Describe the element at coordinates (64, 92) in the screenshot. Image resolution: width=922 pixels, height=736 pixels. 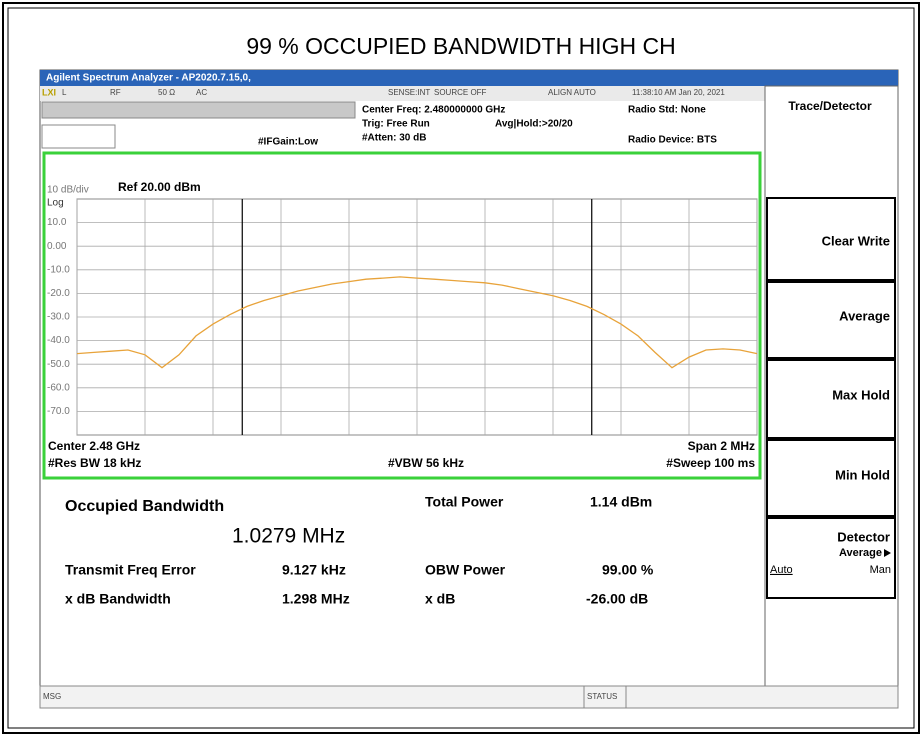
I see `status-item: L` at that location.